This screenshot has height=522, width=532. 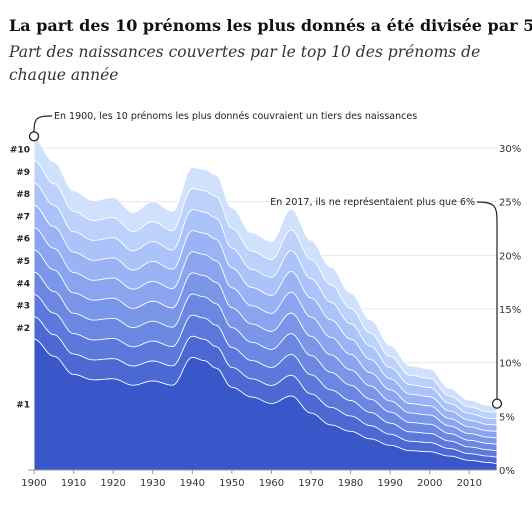 What do you see at coordinates (23, 173) in the screenshot?
I see `rank-label: #9` at bounding box center [23, 173].